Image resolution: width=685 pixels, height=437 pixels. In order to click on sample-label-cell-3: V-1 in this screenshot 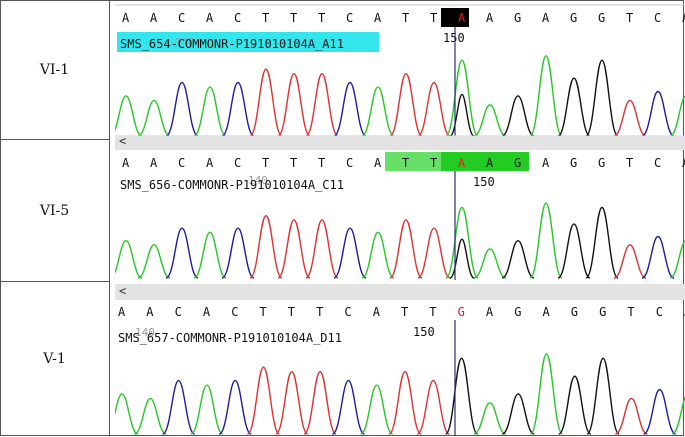, I will do `click(55, 359)`.